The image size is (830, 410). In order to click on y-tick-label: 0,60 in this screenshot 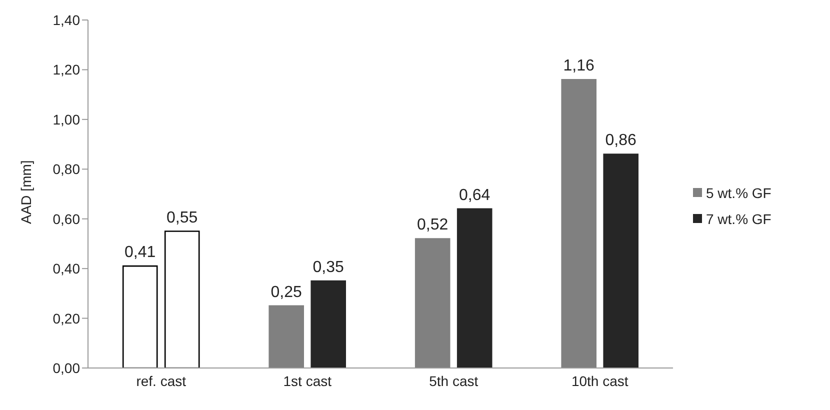, I will do `click(66, 218)`.